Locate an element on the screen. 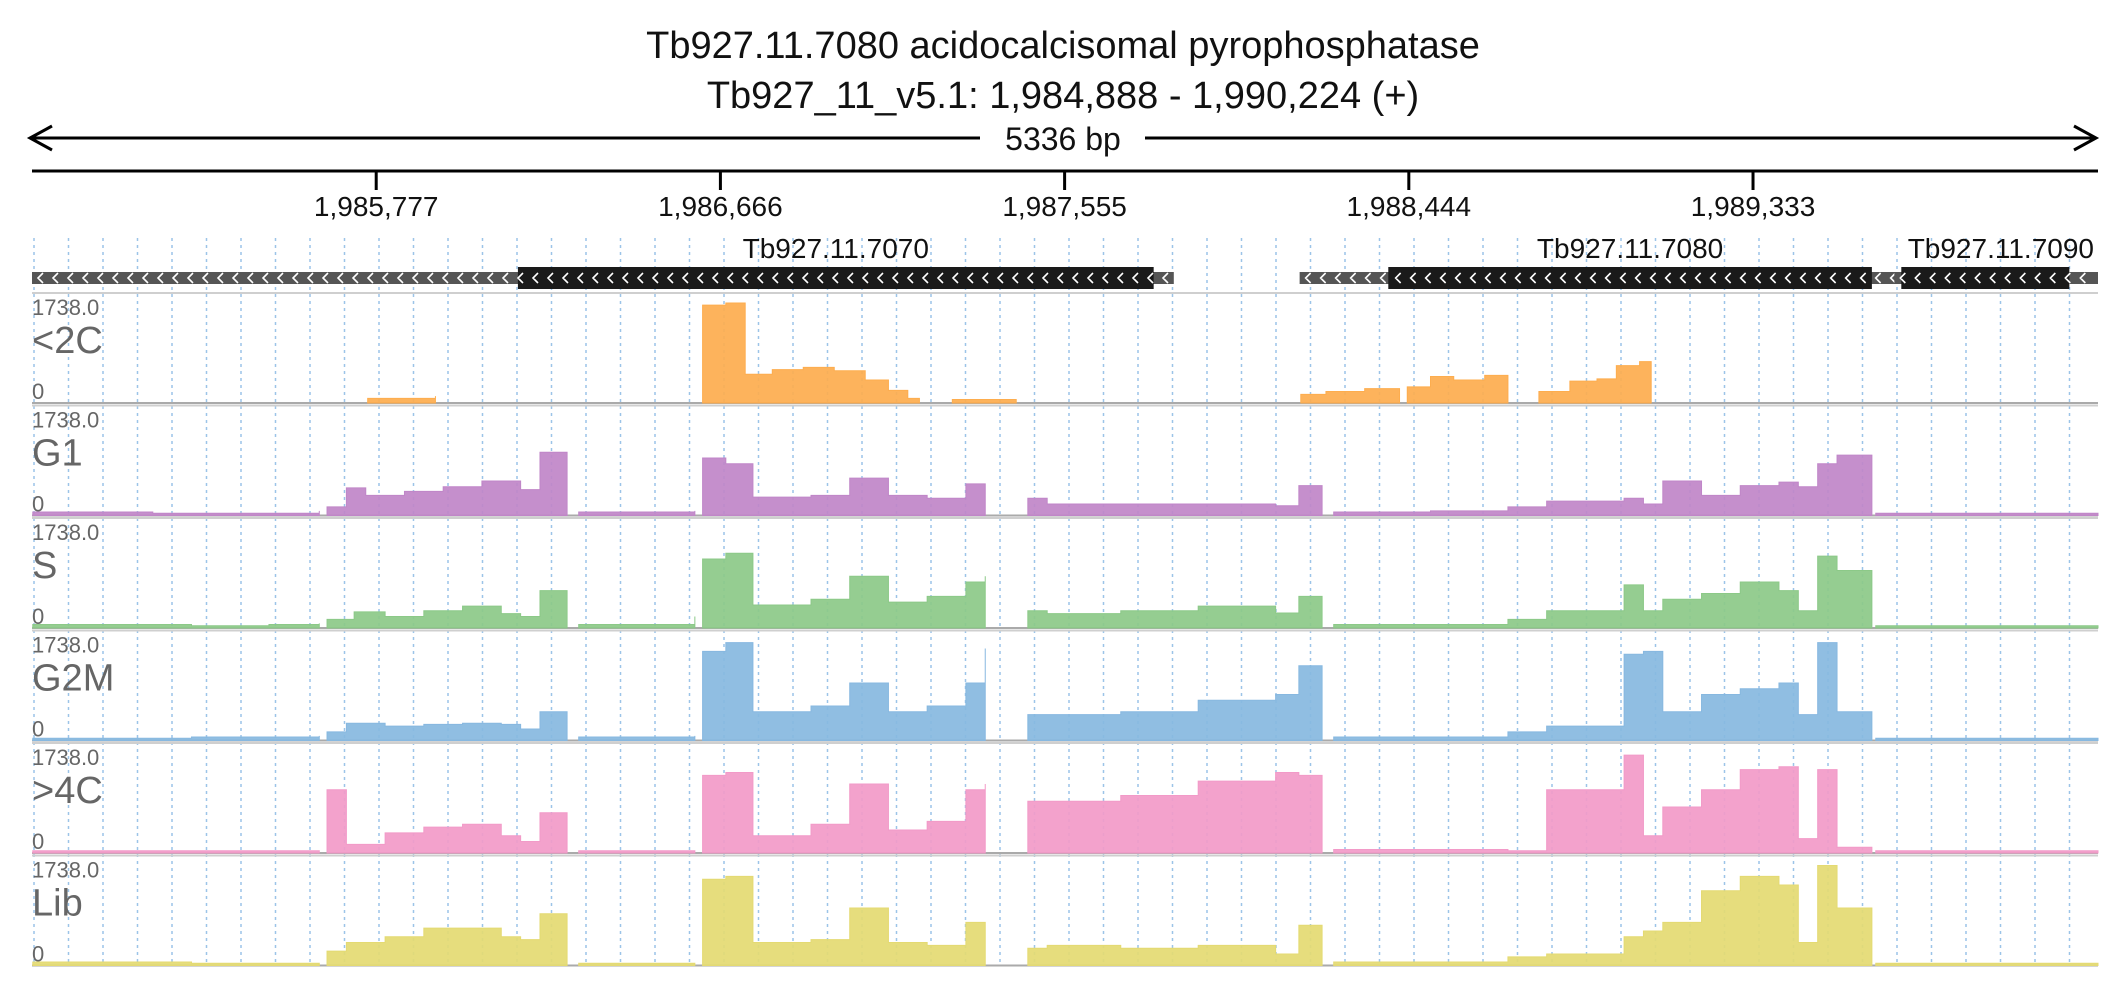  gene-label: Tb927.11.7070 is located at coordinates (836, 248).